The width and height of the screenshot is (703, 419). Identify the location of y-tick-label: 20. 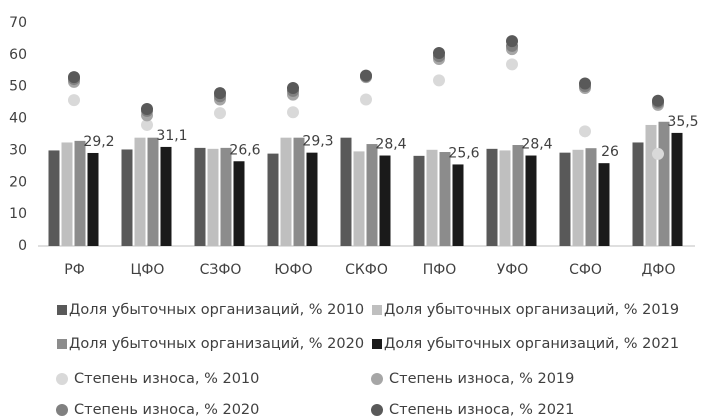
(18, 182).